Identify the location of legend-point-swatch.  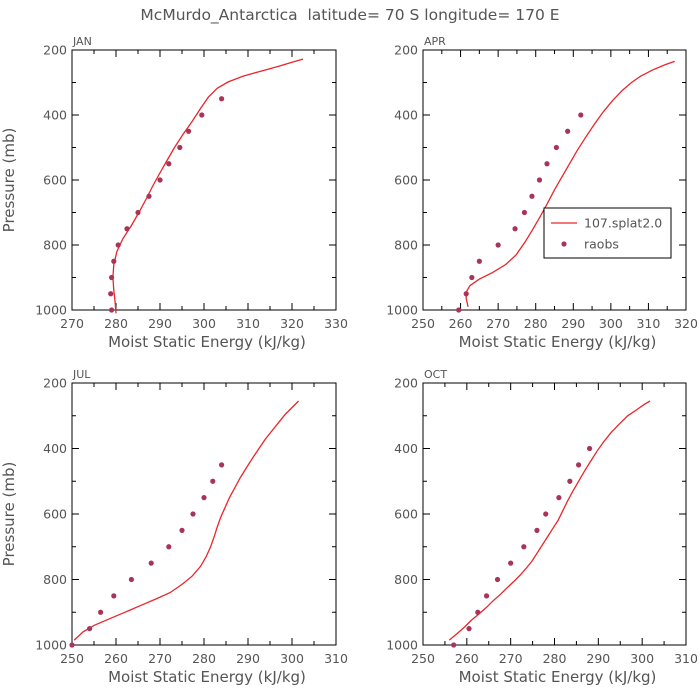
(564, 244).